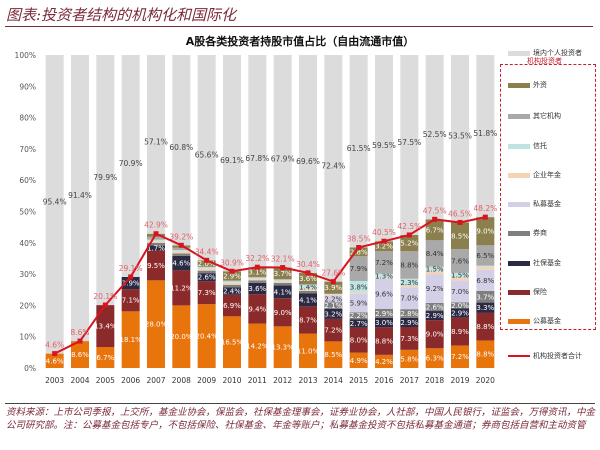  Describe the element at coordinates (300, 403) in the screenshot. I see `footer-divider` at that location.